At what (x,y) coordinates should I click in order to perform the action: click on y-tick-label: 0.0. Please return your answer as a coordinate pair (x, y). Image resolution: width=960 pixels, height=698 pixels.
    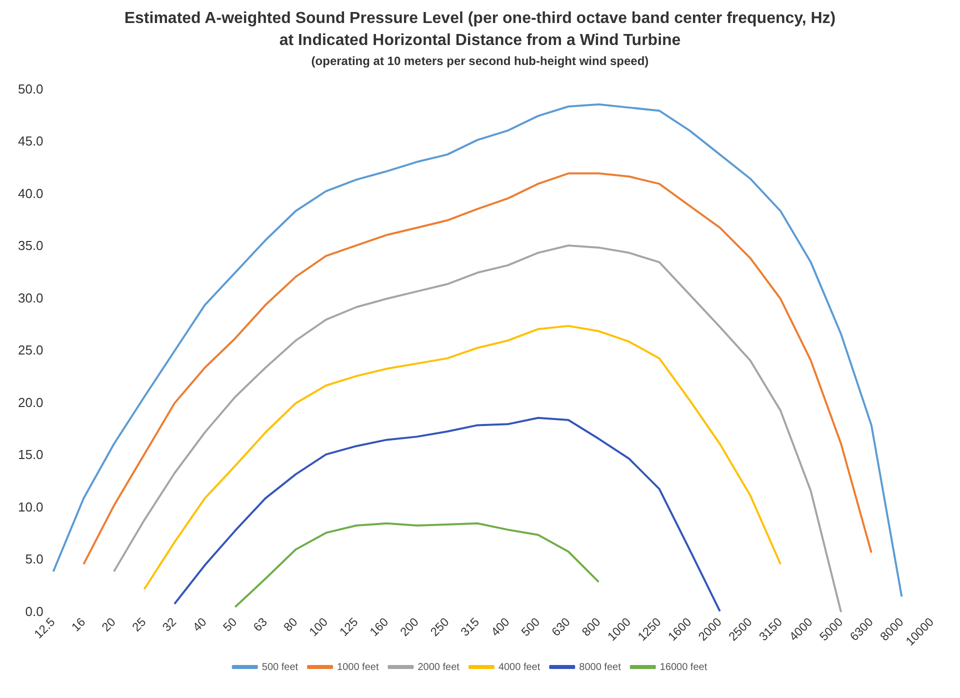
    Looking at the image, I should click on (34, 611).